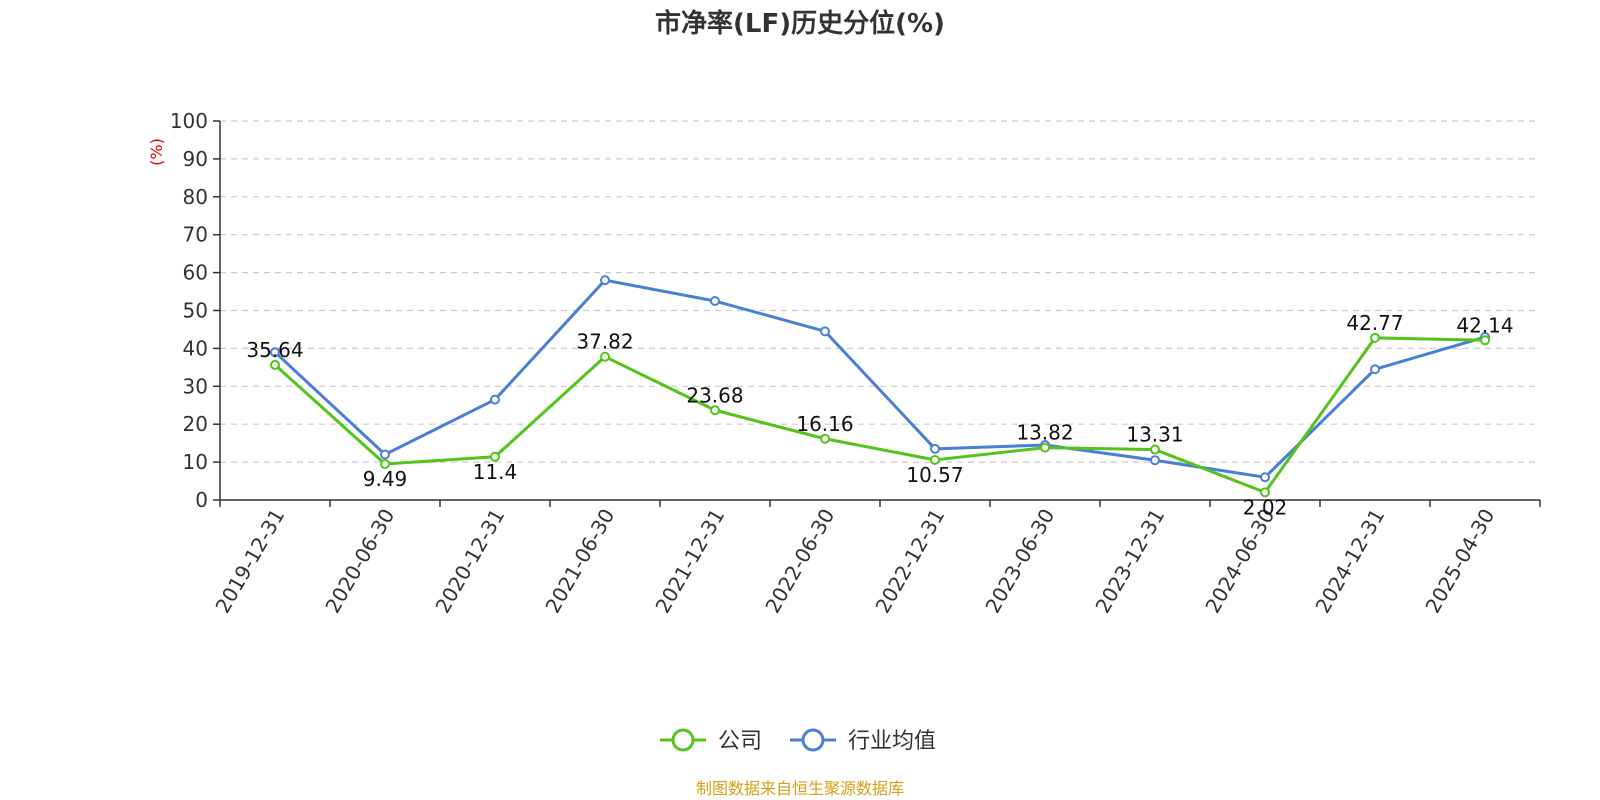 The width and height of the screenshot is (1600, 800). I want to click on chart-title: 市净率(LF)历史分位(%), so click(800, 23).